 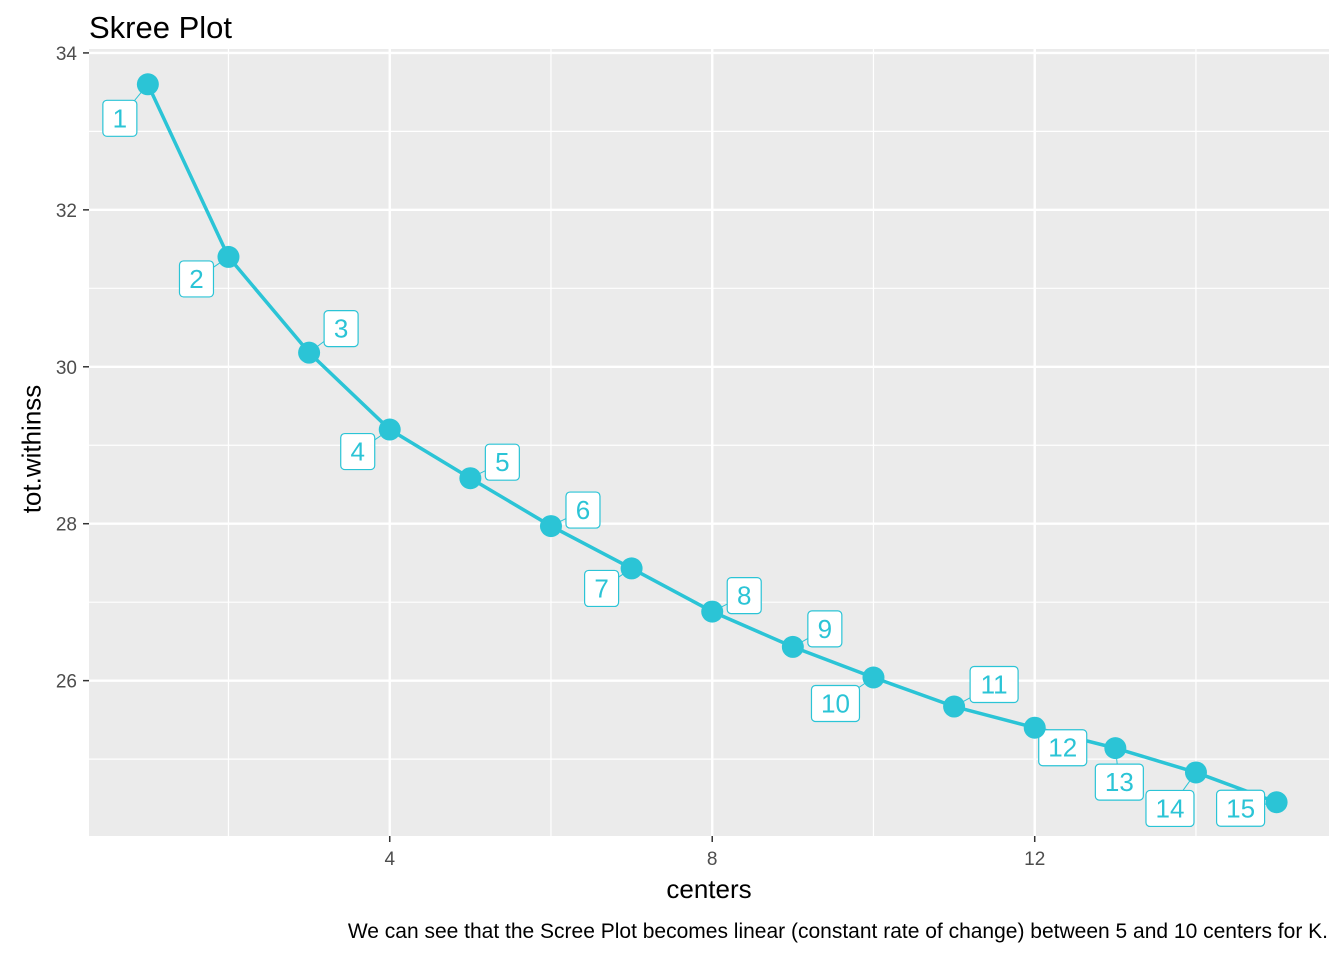 I want to click on point-label: 6, so click(x=583, y=510).